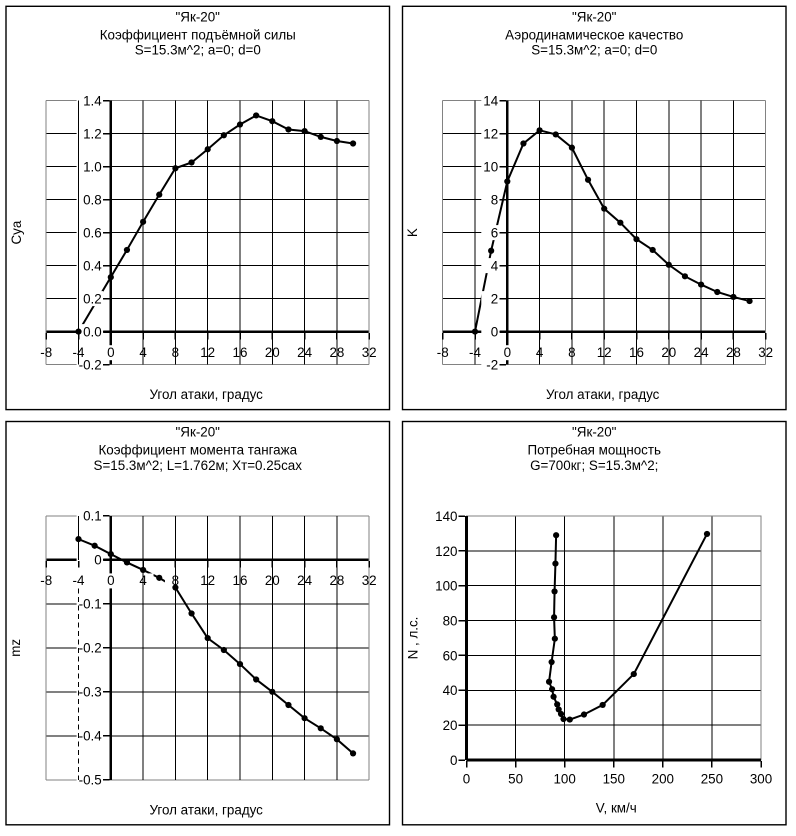 This screenshot has width=796, height=836. I want to click on svg-text: 1.2, so click(92, 134).